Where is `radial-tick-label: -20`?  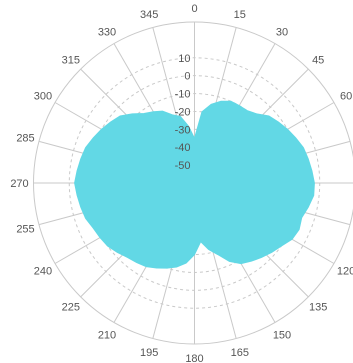
radial-tick-label: -20 is located at coordinates (183, 112).